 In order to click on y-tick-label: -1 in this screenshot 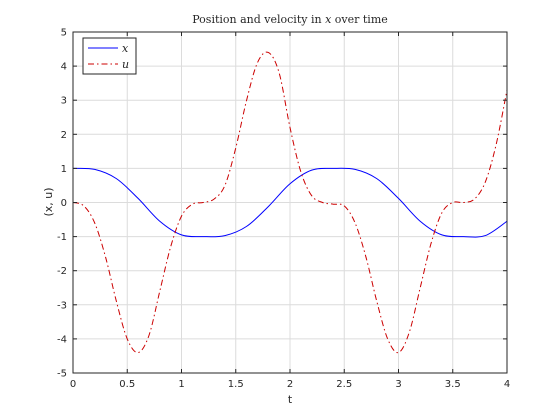, I will do `click(62, 237)`.